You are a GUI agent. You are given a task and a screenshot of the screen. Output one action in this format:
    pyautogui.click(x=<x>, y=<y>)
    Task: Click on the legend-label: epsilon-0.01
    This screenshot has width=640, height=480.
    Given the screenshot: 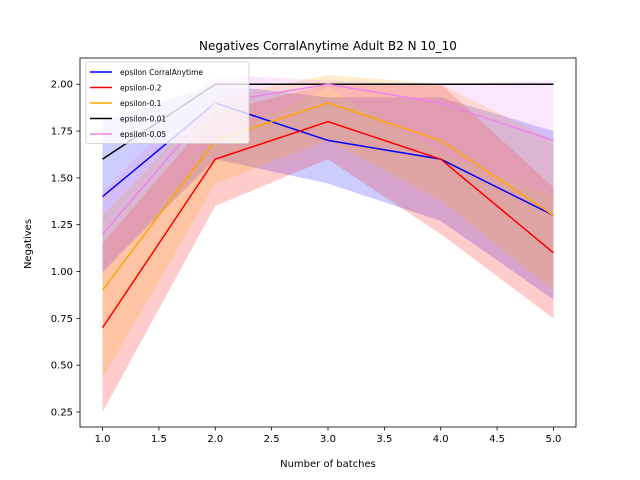 What is the action you would take?
    pyautogui.click(x=143, y=119)
    